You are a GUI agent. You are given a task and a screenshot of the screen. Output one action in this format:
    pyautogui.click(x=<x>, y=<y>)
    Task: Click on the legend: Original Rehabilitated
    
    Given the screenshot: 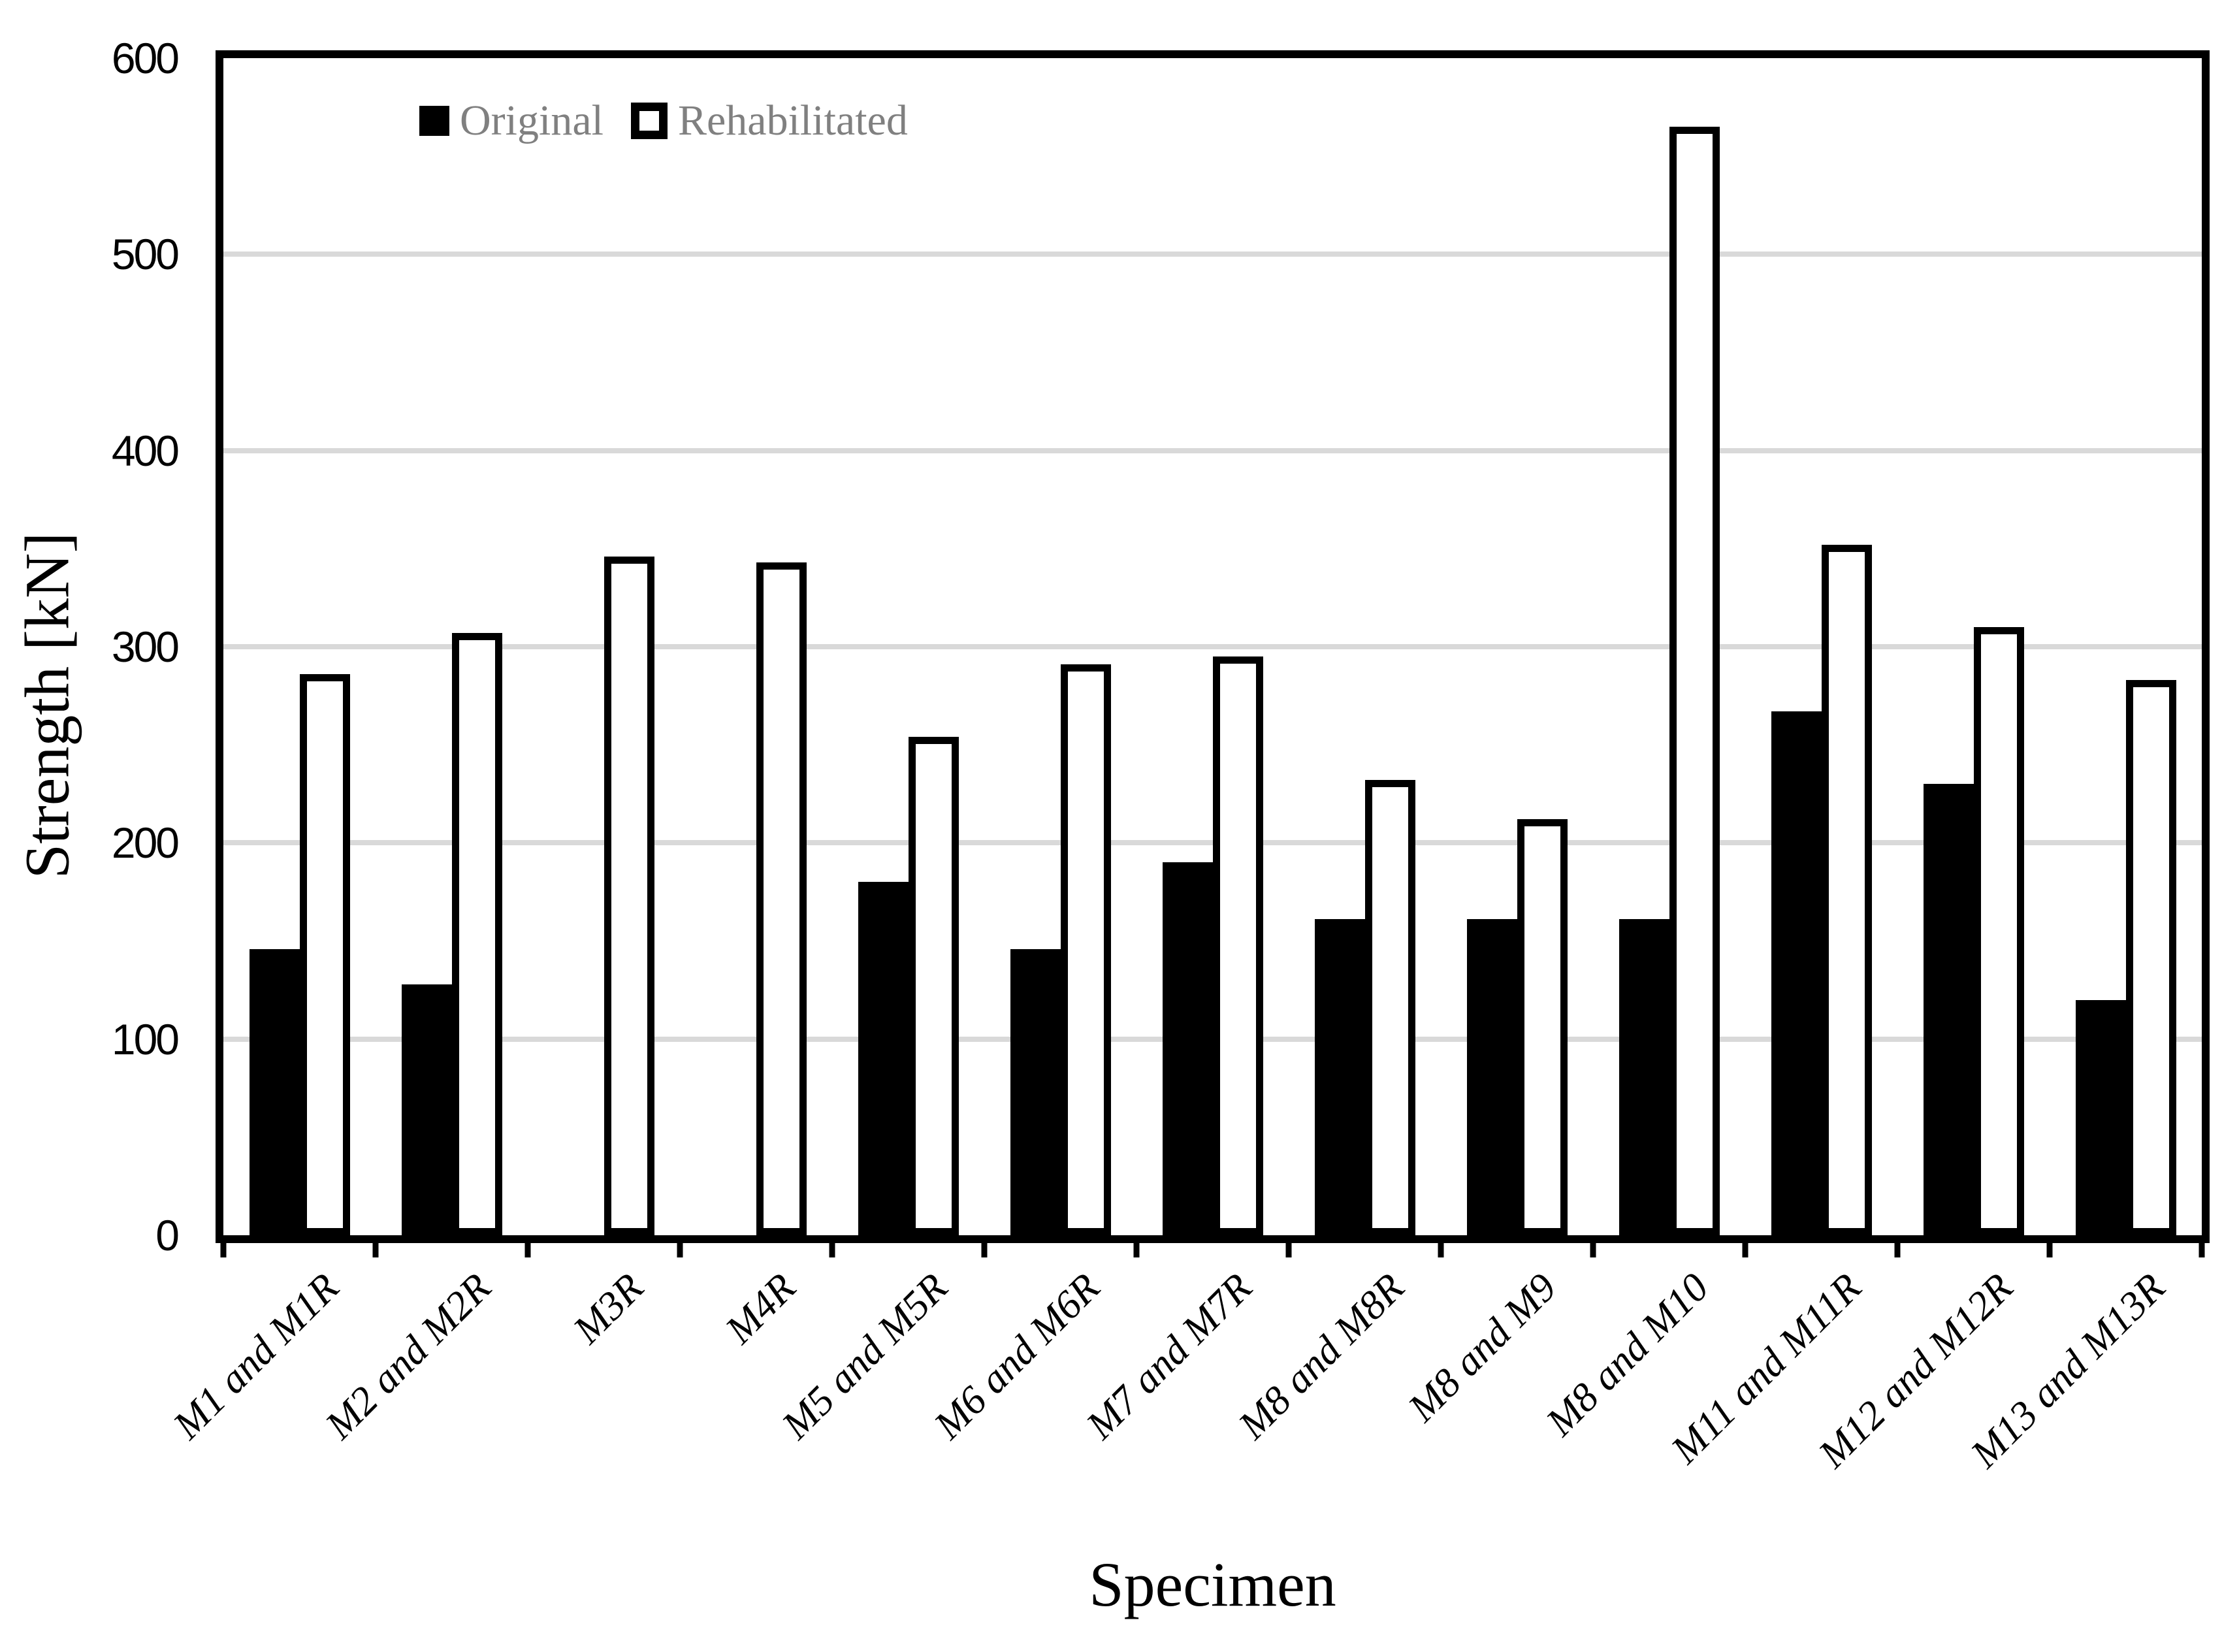 What is the action you would take?
    pyautogui.click(x=663, y=121)
    